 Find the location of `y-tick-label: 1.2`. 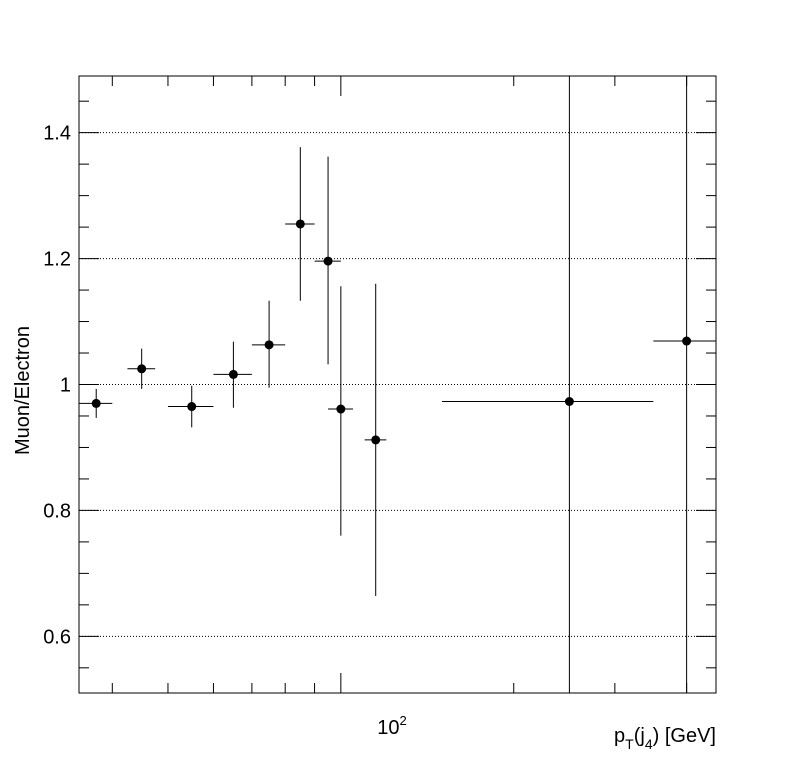

y-tick-label: 1.2 is located at coordinates (57, 260).